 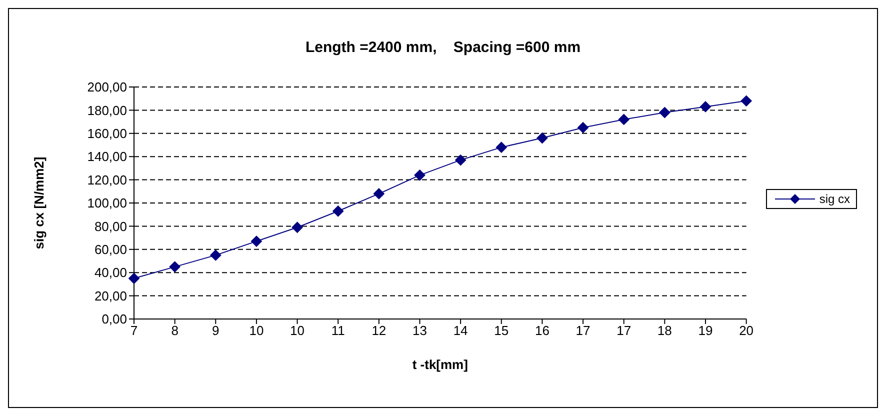 What do you see at coordinates (501, 330) in the screenshot?
I see `x-tick-label: 15` at bounding box center [501, 330].